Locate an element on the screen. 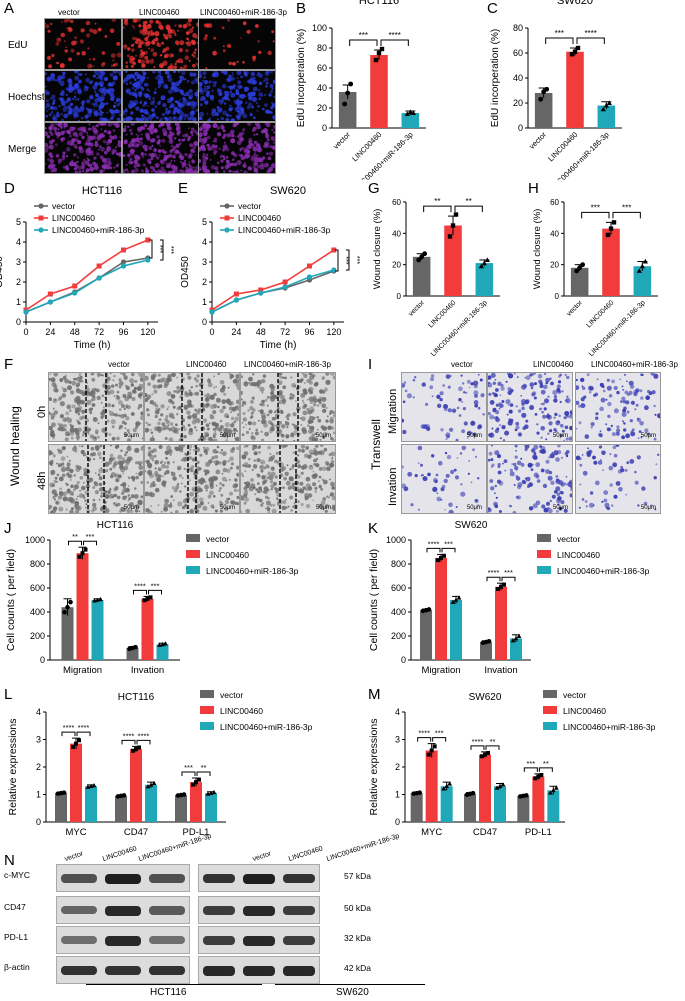 The height and width of the screenshot is (1001, 685). chart-title: SW620 is located at coordinates (471, 525).